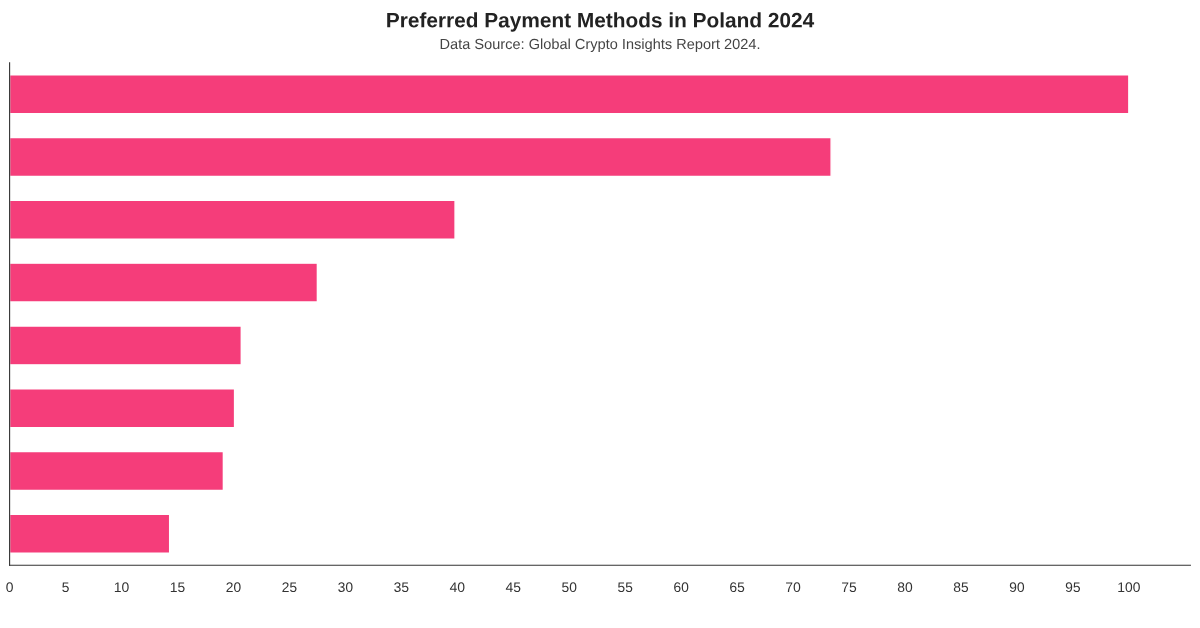 The image size is (1200, 628). What do you see at coordinates (601, 22) in the screenshot?
I see `chart-title: Preferred Payment Methods in Poland 2024` at bounding box center [601, 22].